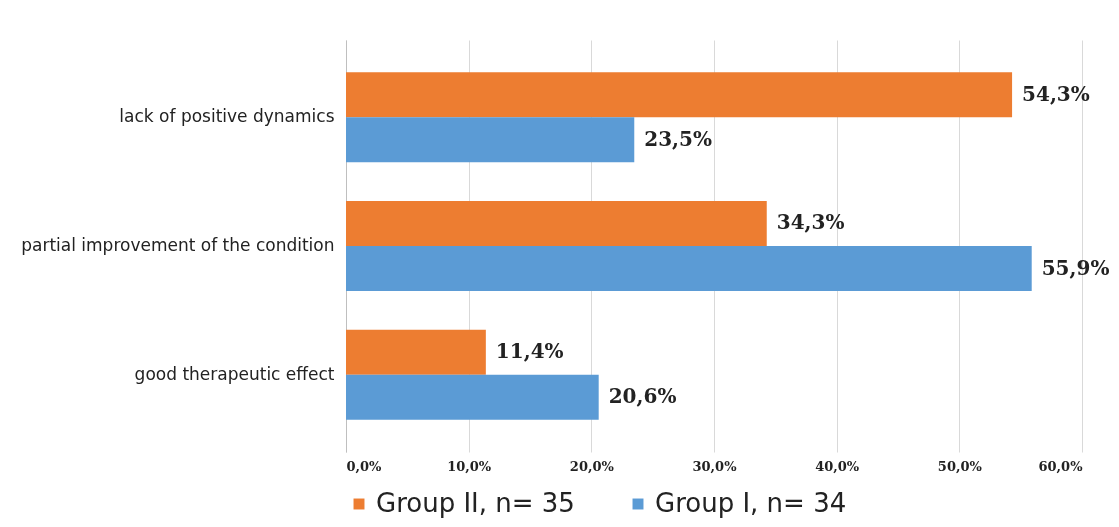  Describe the element at coordinates (751, 503) in the screenshot. I see `legend-label: Group I, n= 34` at that location.